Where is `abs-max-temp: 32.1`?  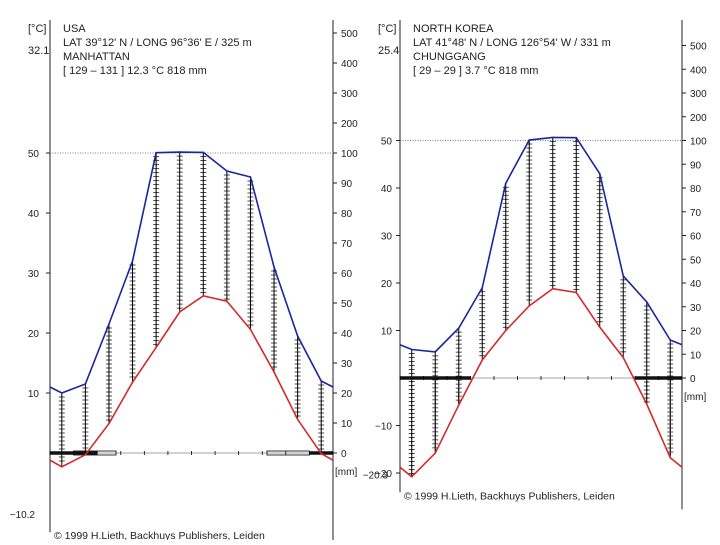 abs-max-temp: 32.1 is located at coordinates (38, 51).